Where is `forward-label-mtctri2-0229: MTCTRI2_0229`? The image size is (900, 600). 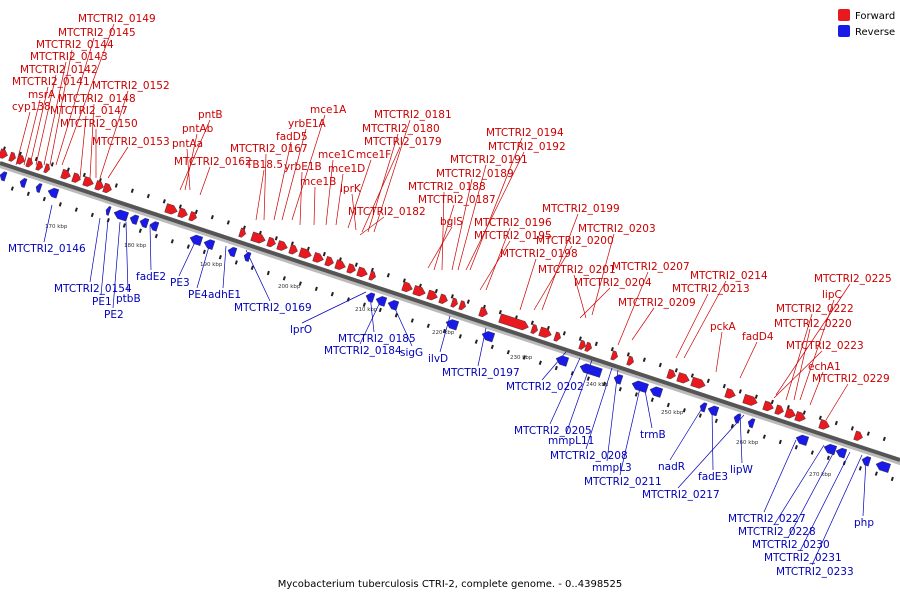 forward-label-mtctri2-0229: MTCTRI2_0229 is located at coordinates (851, 379).